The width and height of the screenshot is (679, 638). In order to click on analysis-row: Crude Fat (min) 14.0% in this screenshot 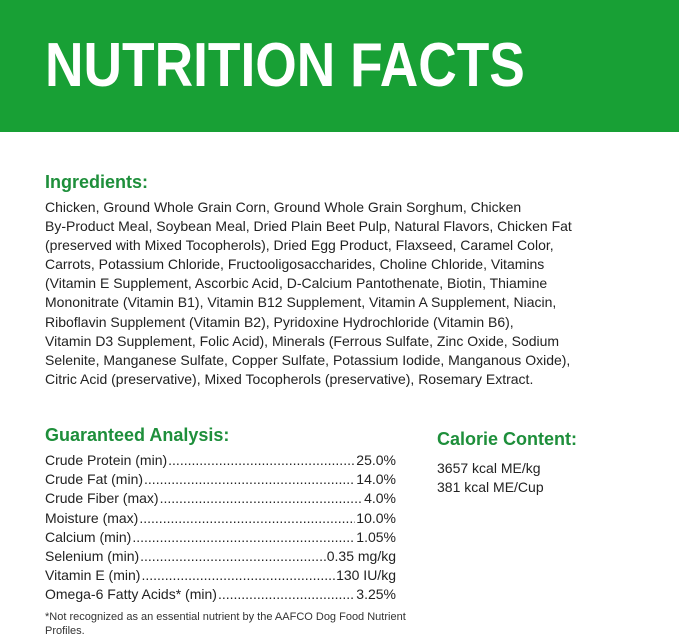, I will do `click(220, 479)`.